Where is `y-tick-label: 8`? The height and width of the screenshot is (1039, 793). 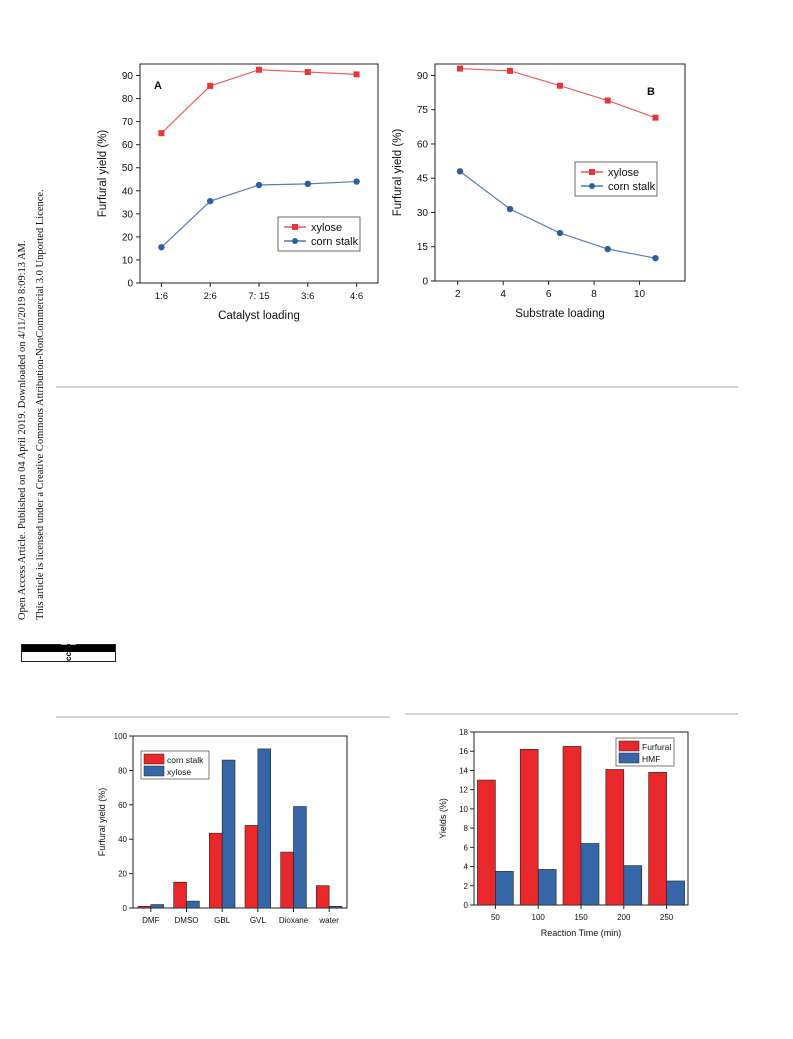 y-tick-label: 8 is located at coordinates (466, 828).